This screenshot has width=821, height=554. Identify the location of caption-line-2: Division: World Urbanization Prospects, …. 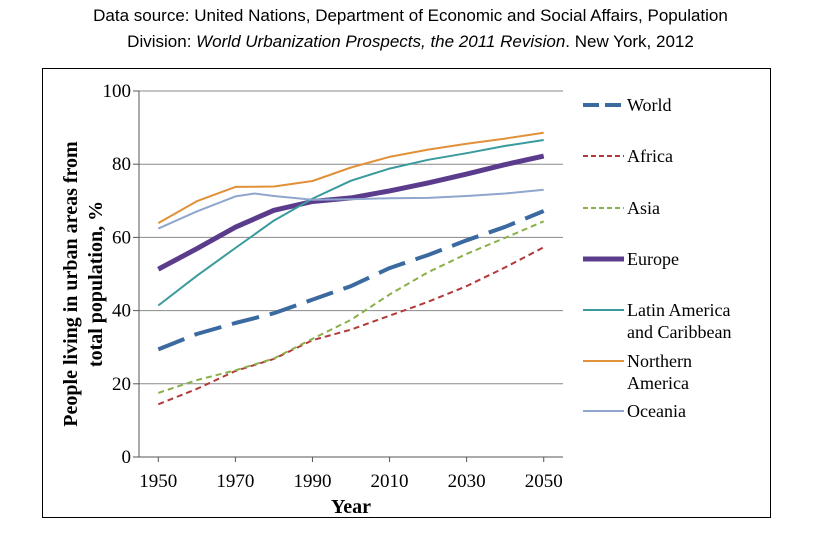
(410, 42).